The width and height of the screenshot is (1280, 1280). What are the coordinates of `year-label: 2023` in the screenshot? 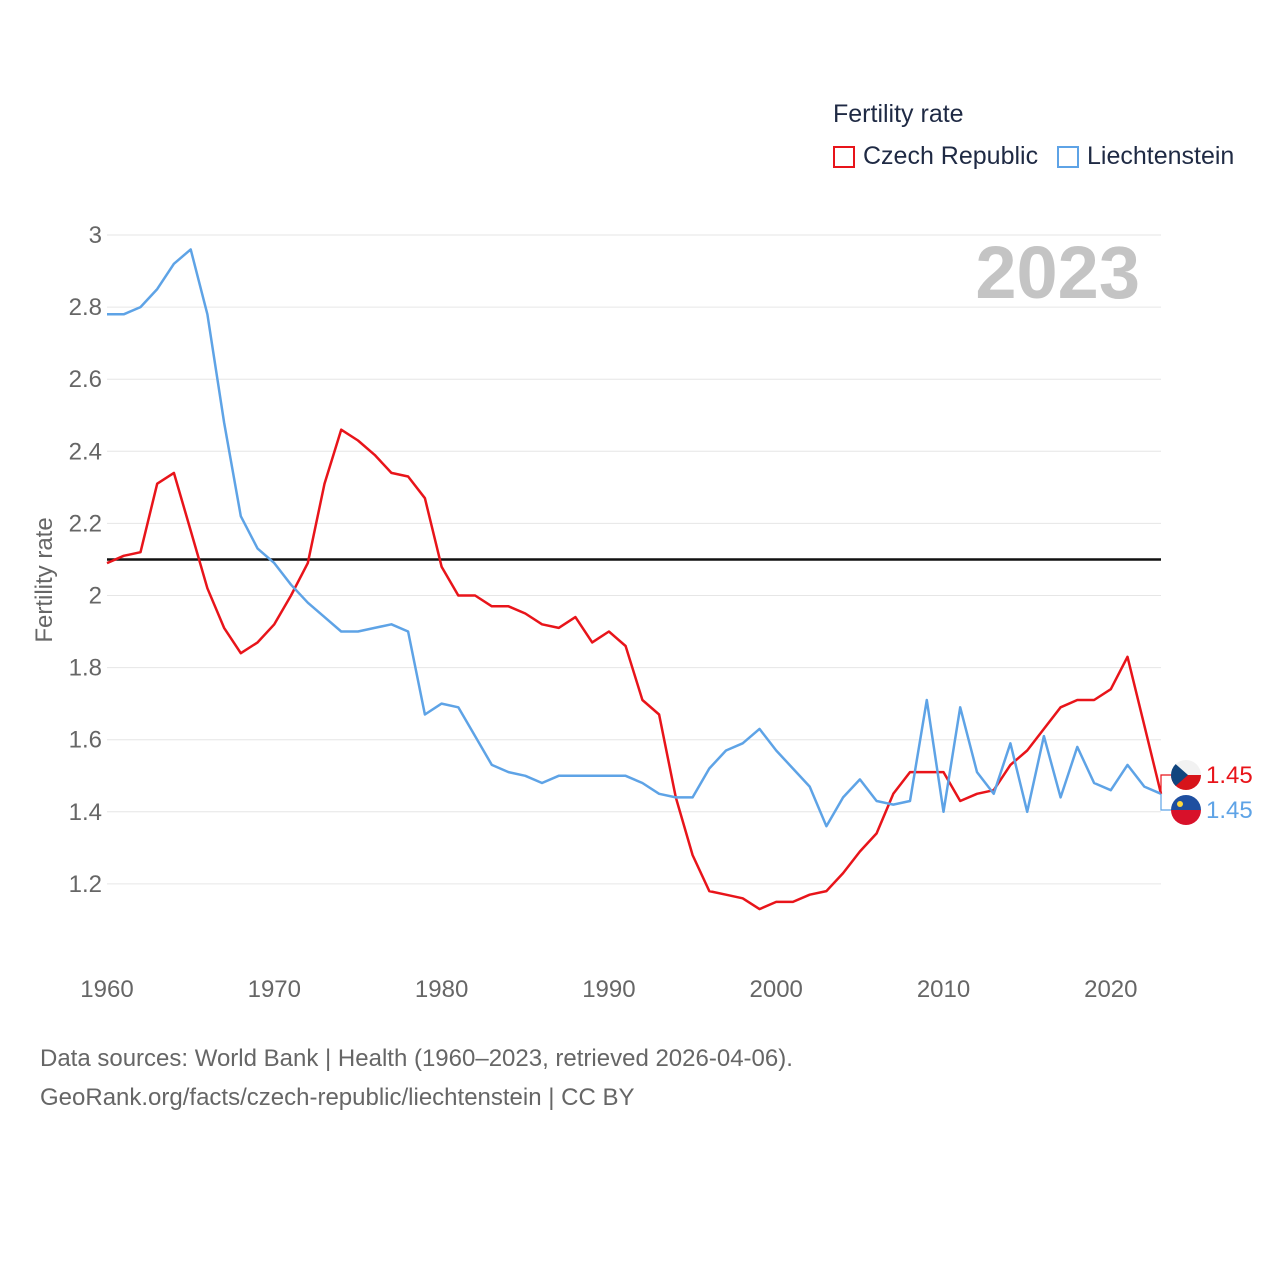 It's located at (1057, 272).